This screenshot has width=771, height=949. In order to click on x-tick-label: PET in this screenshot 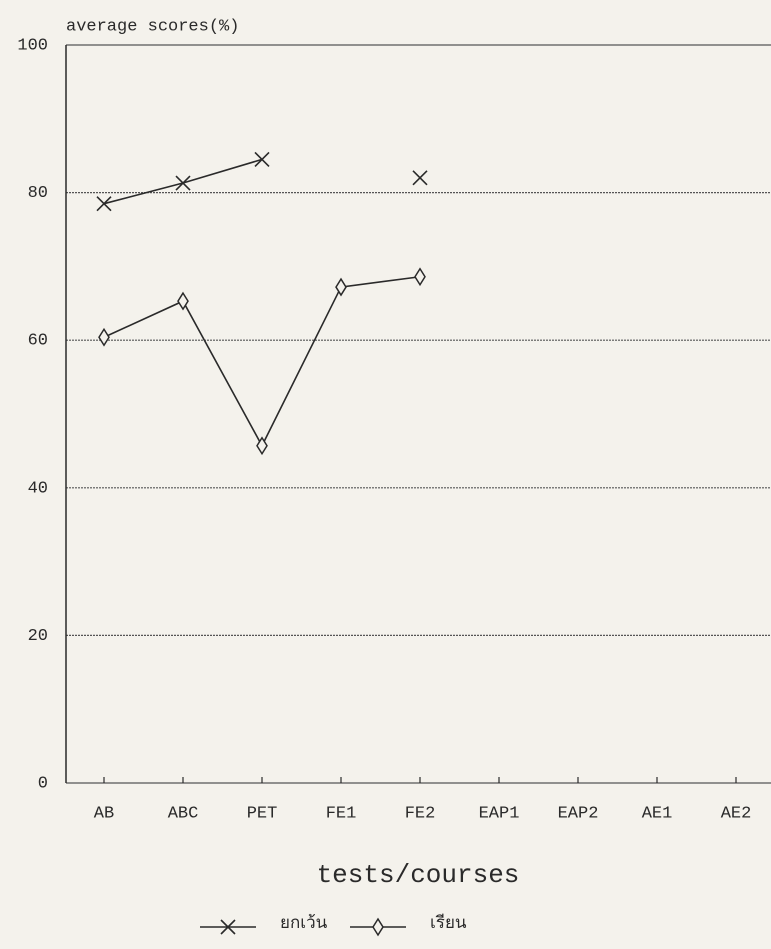, I will do `click(262, 813)`.